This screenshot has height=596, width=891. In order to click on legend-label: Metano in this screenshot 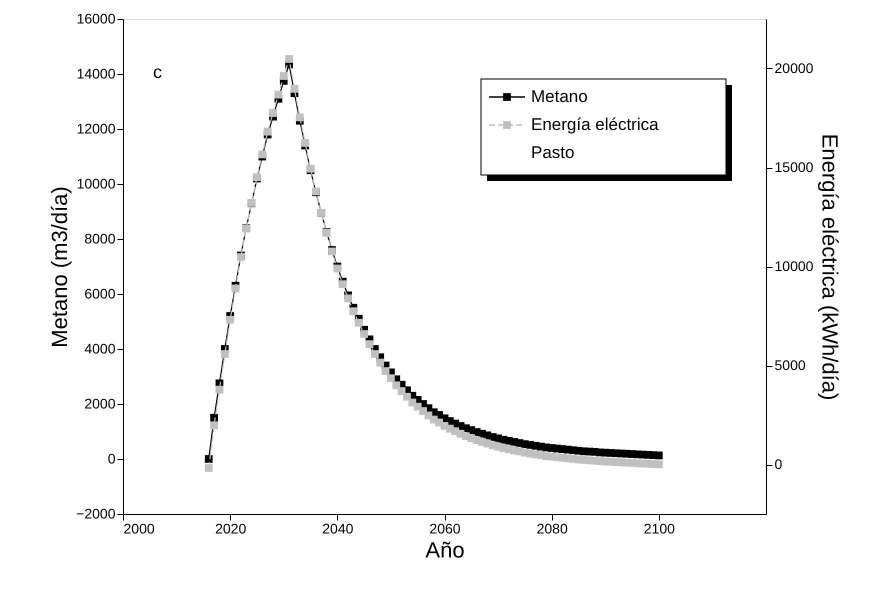, I will do `click(559, 96)`.